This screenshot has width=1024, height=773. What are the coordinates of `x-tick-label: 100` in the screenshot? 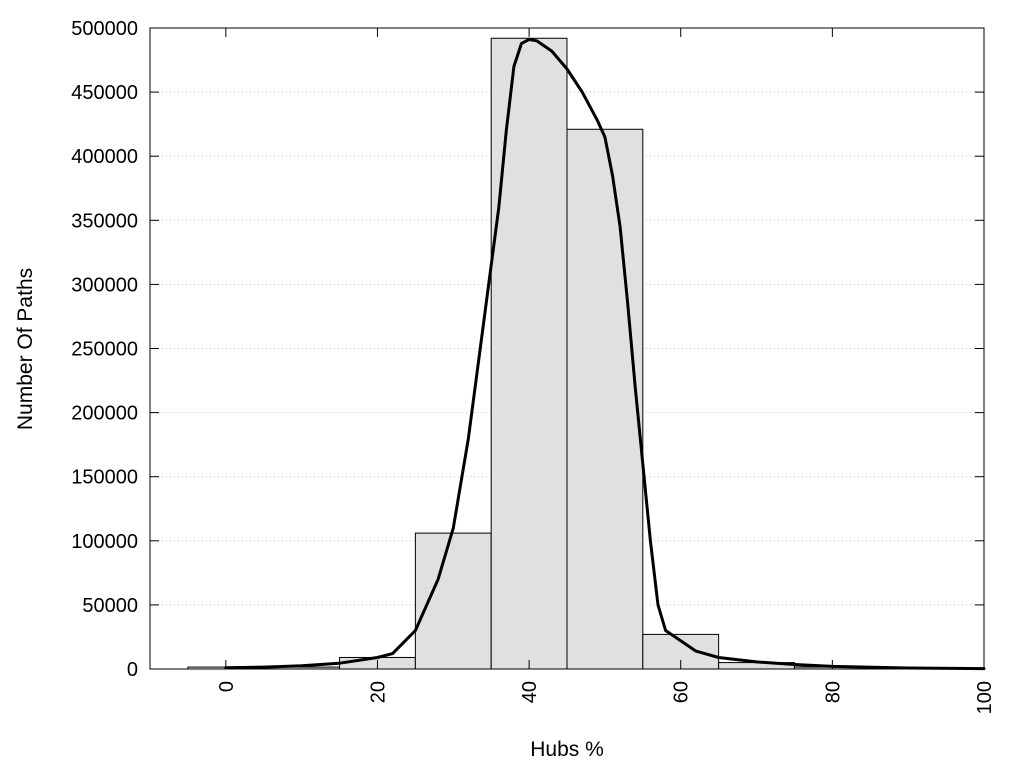 It's located at (985, 697).